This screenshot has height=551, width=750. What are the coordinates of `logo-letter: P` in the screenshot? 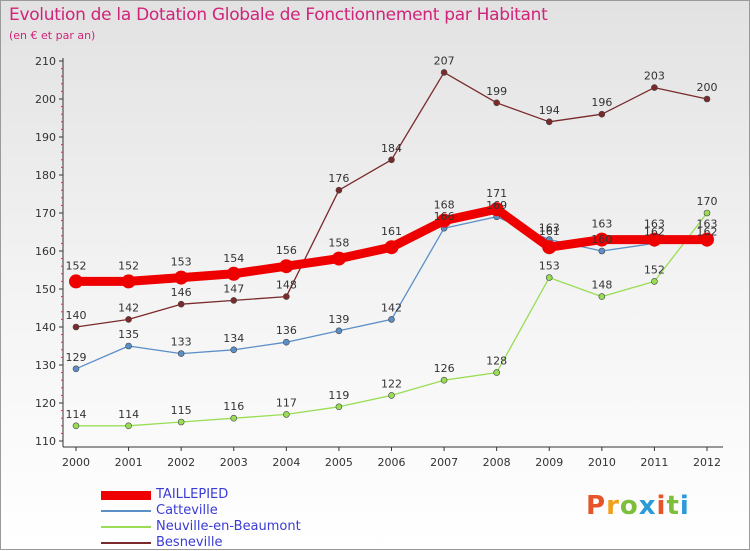 It's located at (596, 506).